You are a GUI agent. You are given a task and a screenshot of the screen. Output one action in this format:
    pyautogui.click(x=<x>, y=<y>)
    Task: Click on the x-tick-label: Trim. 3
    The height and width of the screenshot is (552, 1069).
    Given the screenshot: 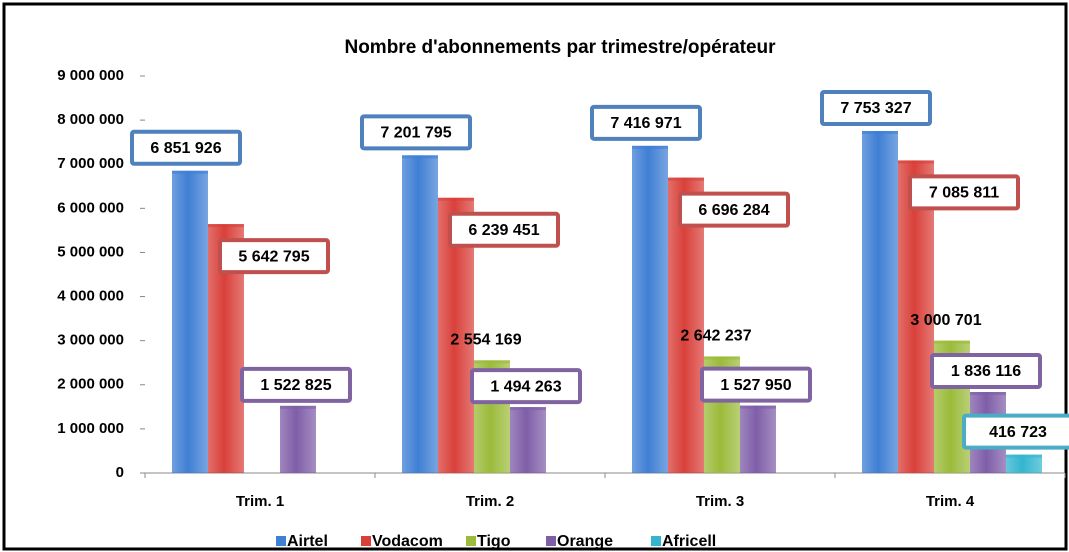 What is the action you would take?
    pyautogui.click(x=720, y=501)
    